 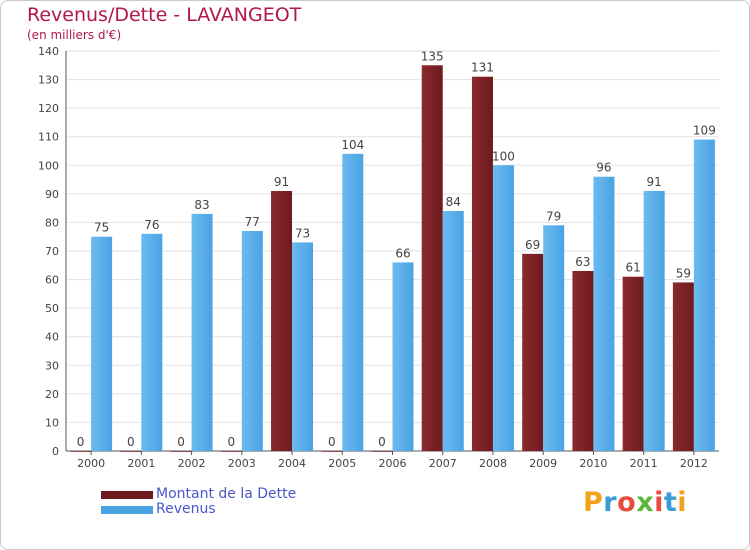 I want to click on x-tick-label: 2007, so click(x=443, y=463).